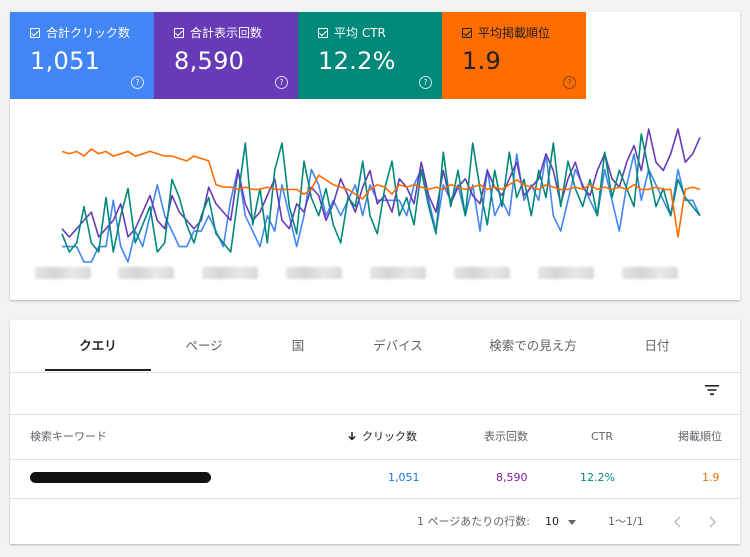 The image size is (750, 557). What do you see at coordinates (572, 522) in the screenshot?
I see `chevron-down-icon` at bounding box center [572, 522].